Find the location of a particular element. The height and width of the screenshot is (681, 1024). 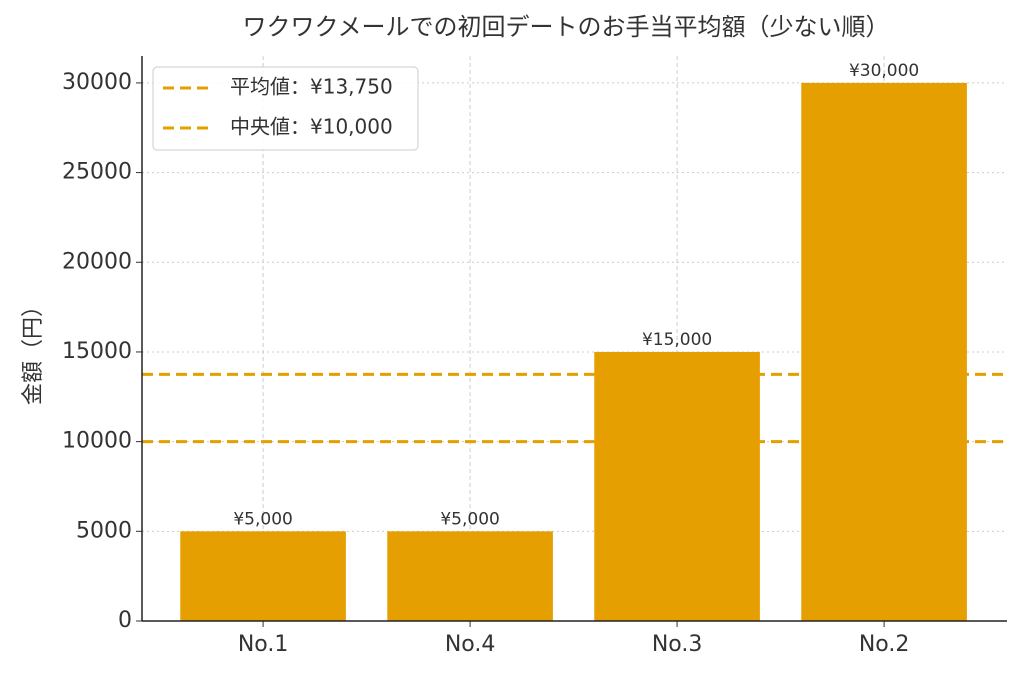

legend-label: 中央値：¥10,000 is located at coordinates (311, 127).